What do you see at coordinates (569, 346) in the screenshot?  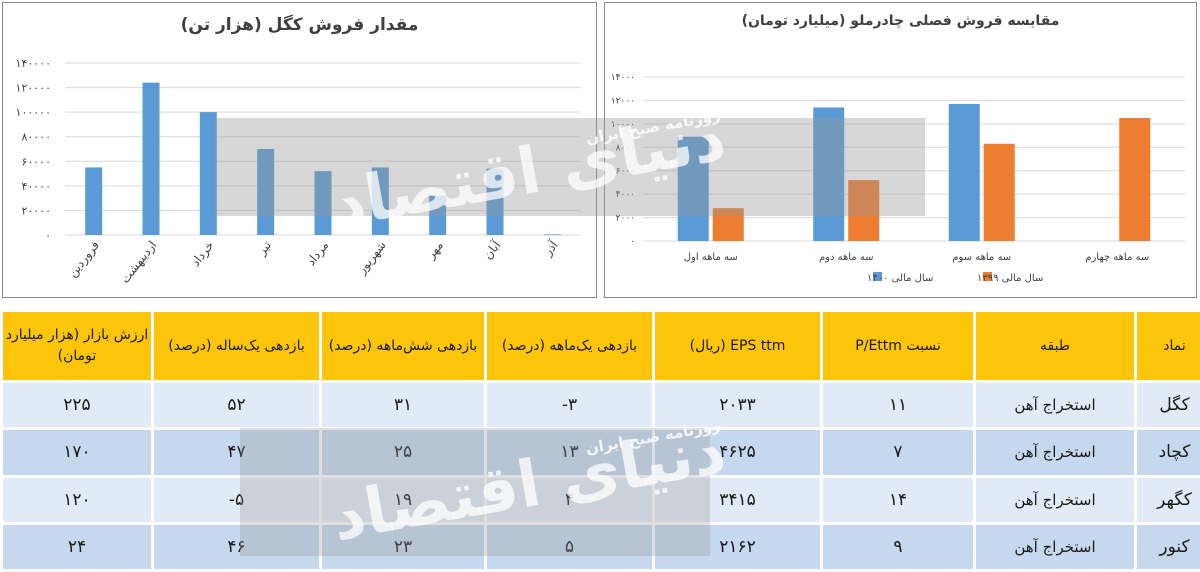 I see `header-return-1m: بازدهی یک‌ماهه (درصد)` at bounding box center [569, 346].